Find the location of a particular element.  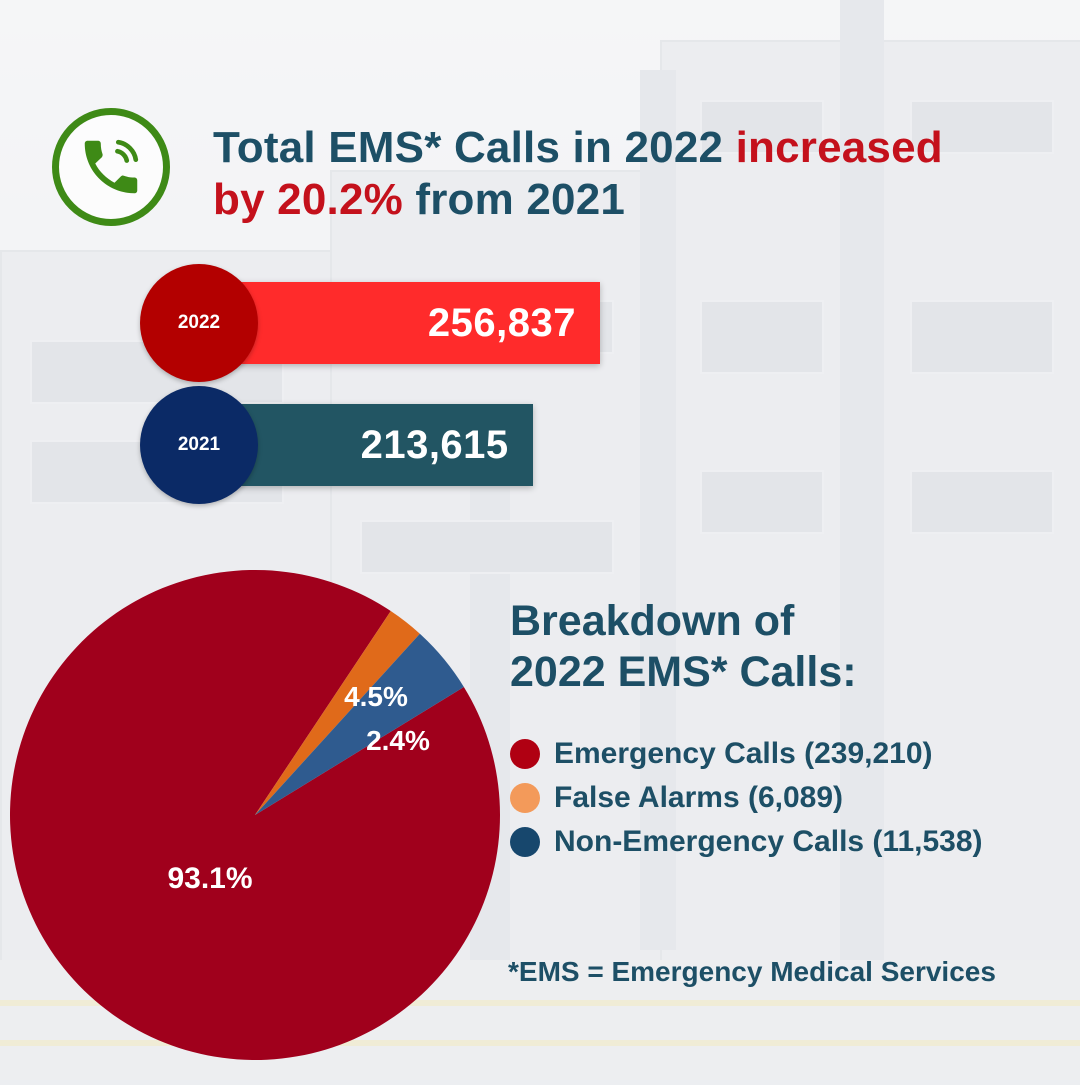

legend-dot-false-alarms is located at coordinates (525, 798).